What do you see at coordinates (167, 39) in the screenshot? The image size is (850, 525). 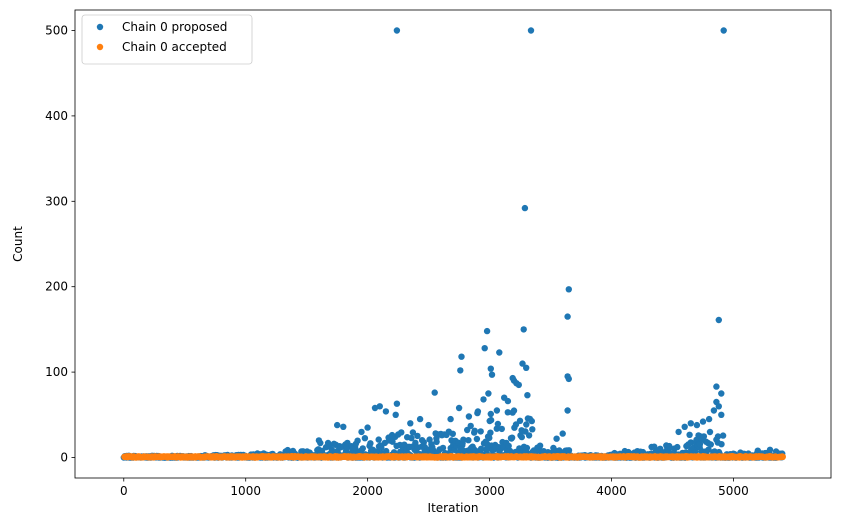 I see `legend-box` at bounding box center [167, 39].